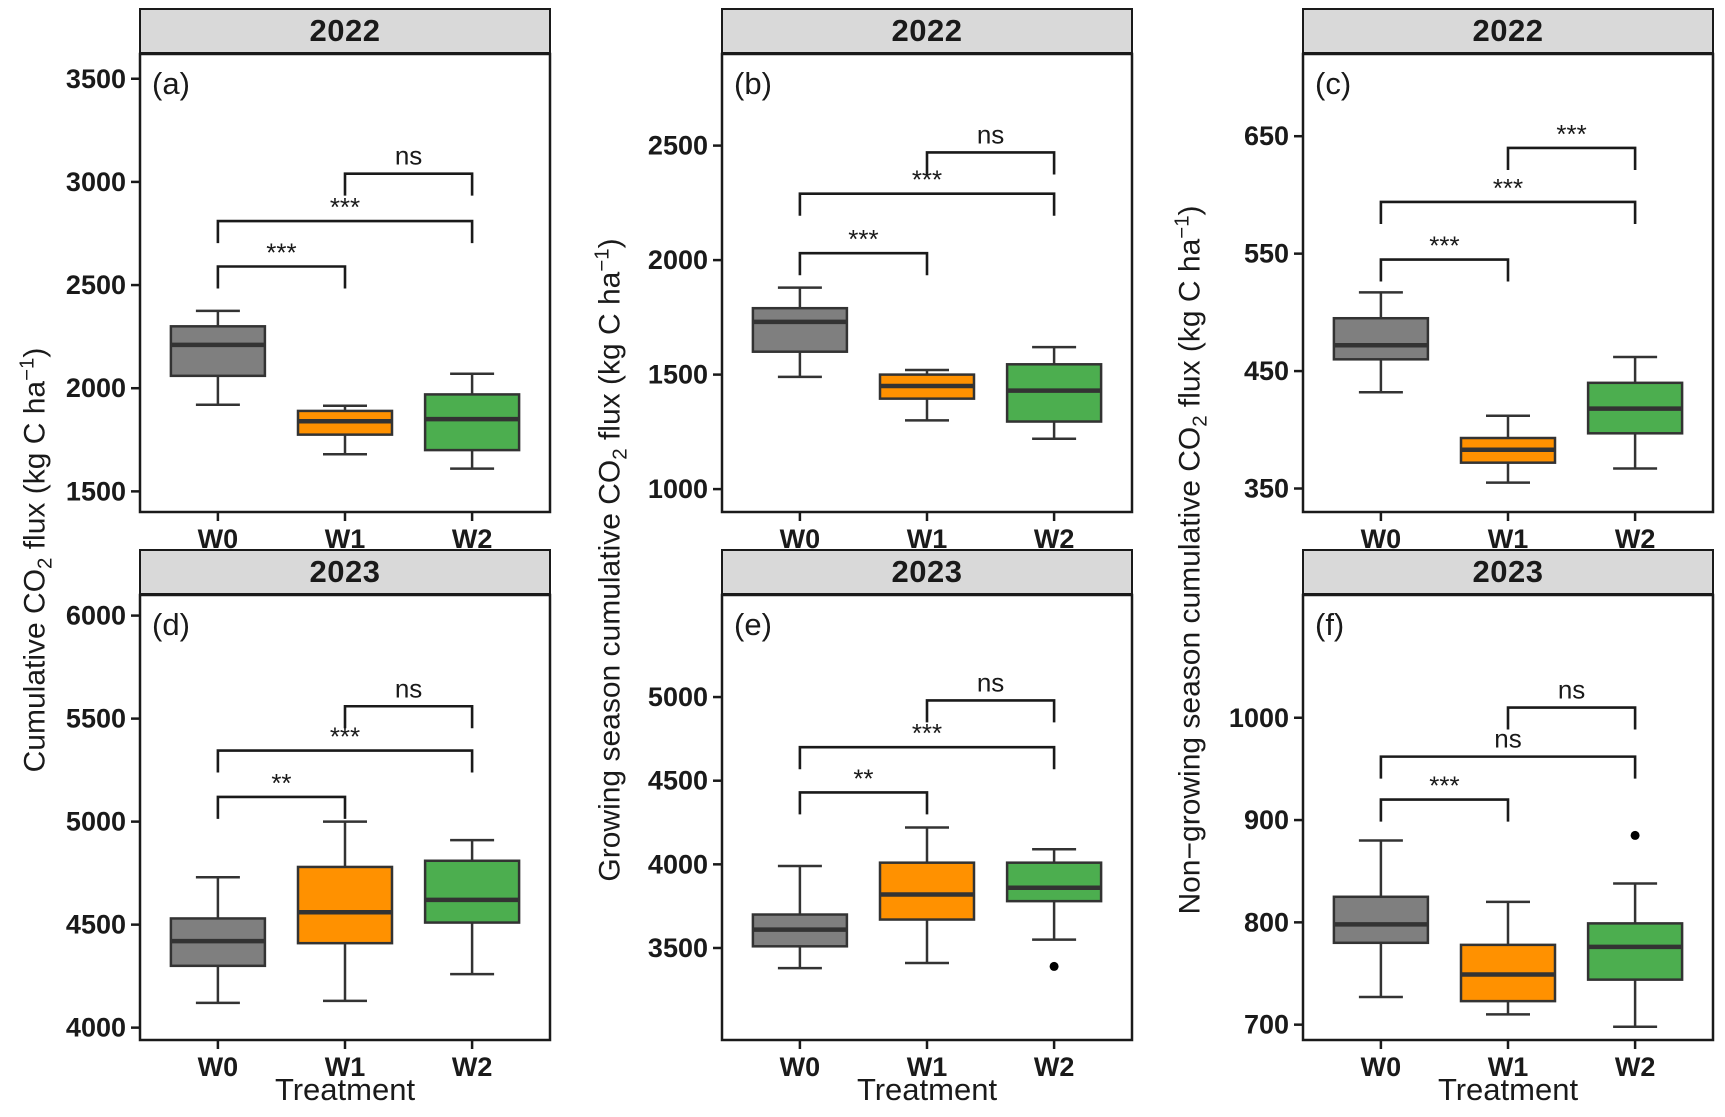  Describe the element at coordinates (753, 83) in the screenshot. I see `panel-letter-b: (b)` at that location.